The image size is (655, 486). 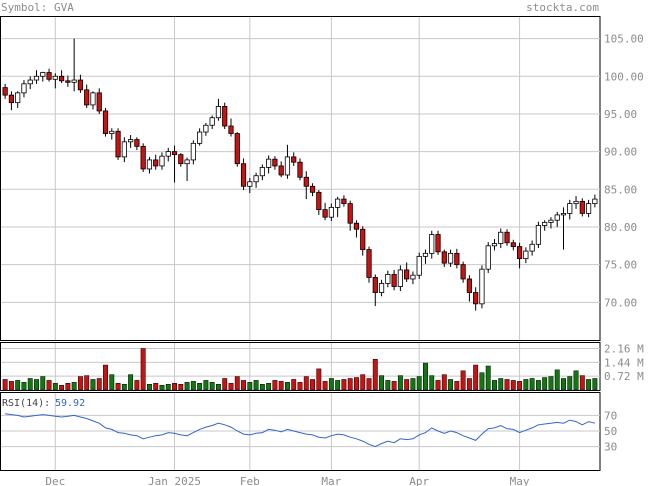 What do you see at coordinates (620, 152) in the screenshot?
I see `price-tick-label: 90.00` at bounding box center [620, 152].